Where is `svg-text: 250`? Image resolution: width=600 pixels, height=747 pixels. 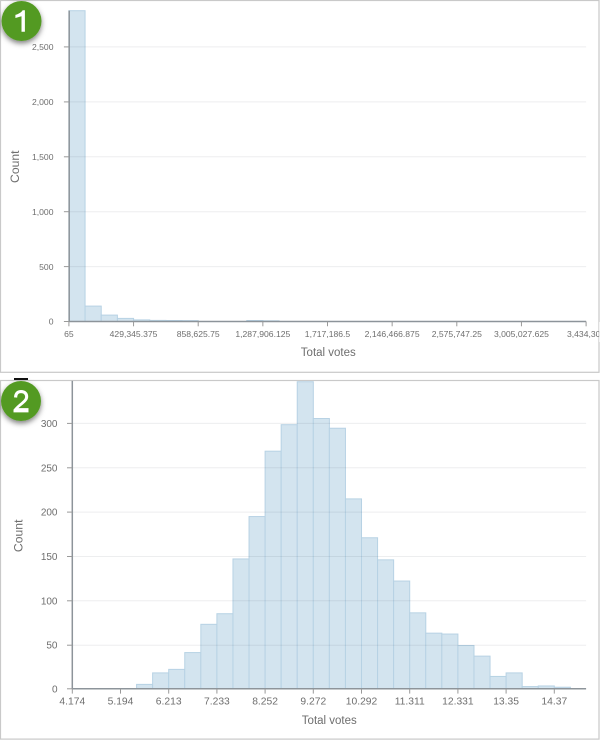
svg-text: 250 is located at coordinates (49, 468).